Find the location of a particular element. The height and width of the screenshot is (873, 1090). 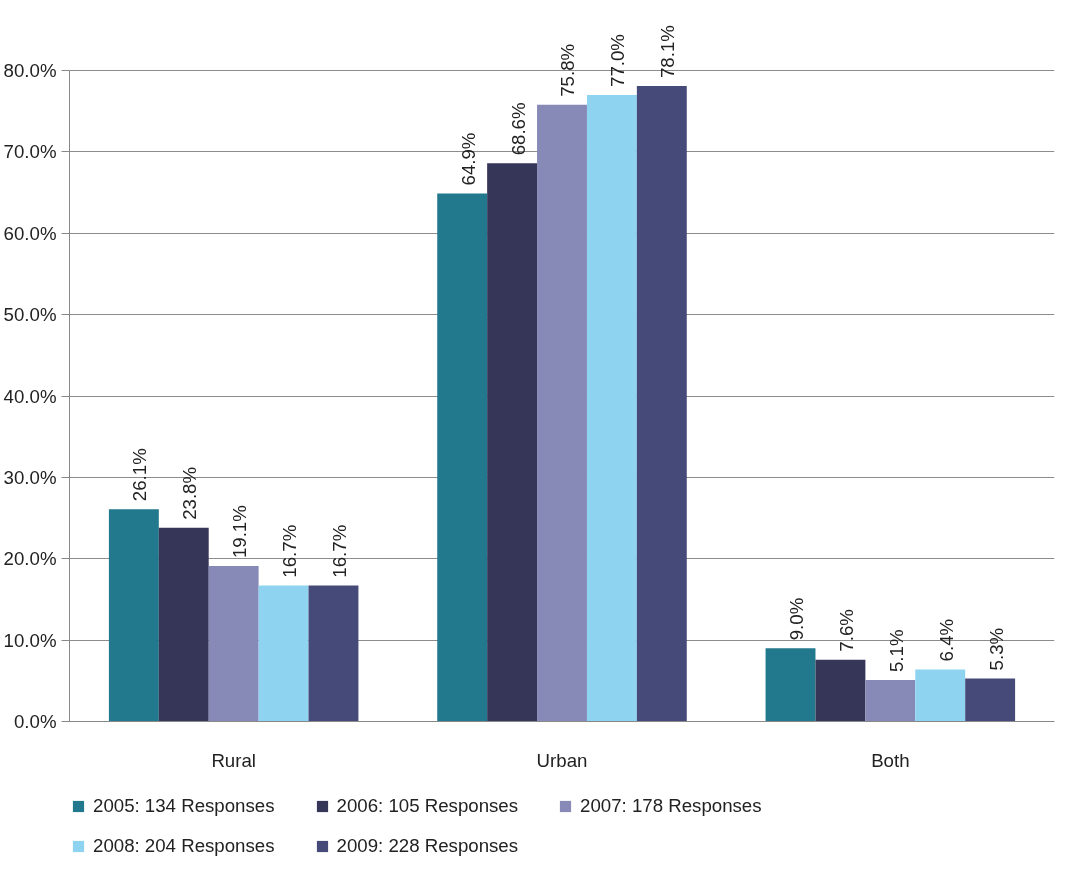

data-label: 23.8% is located at coordinates (190, 493).